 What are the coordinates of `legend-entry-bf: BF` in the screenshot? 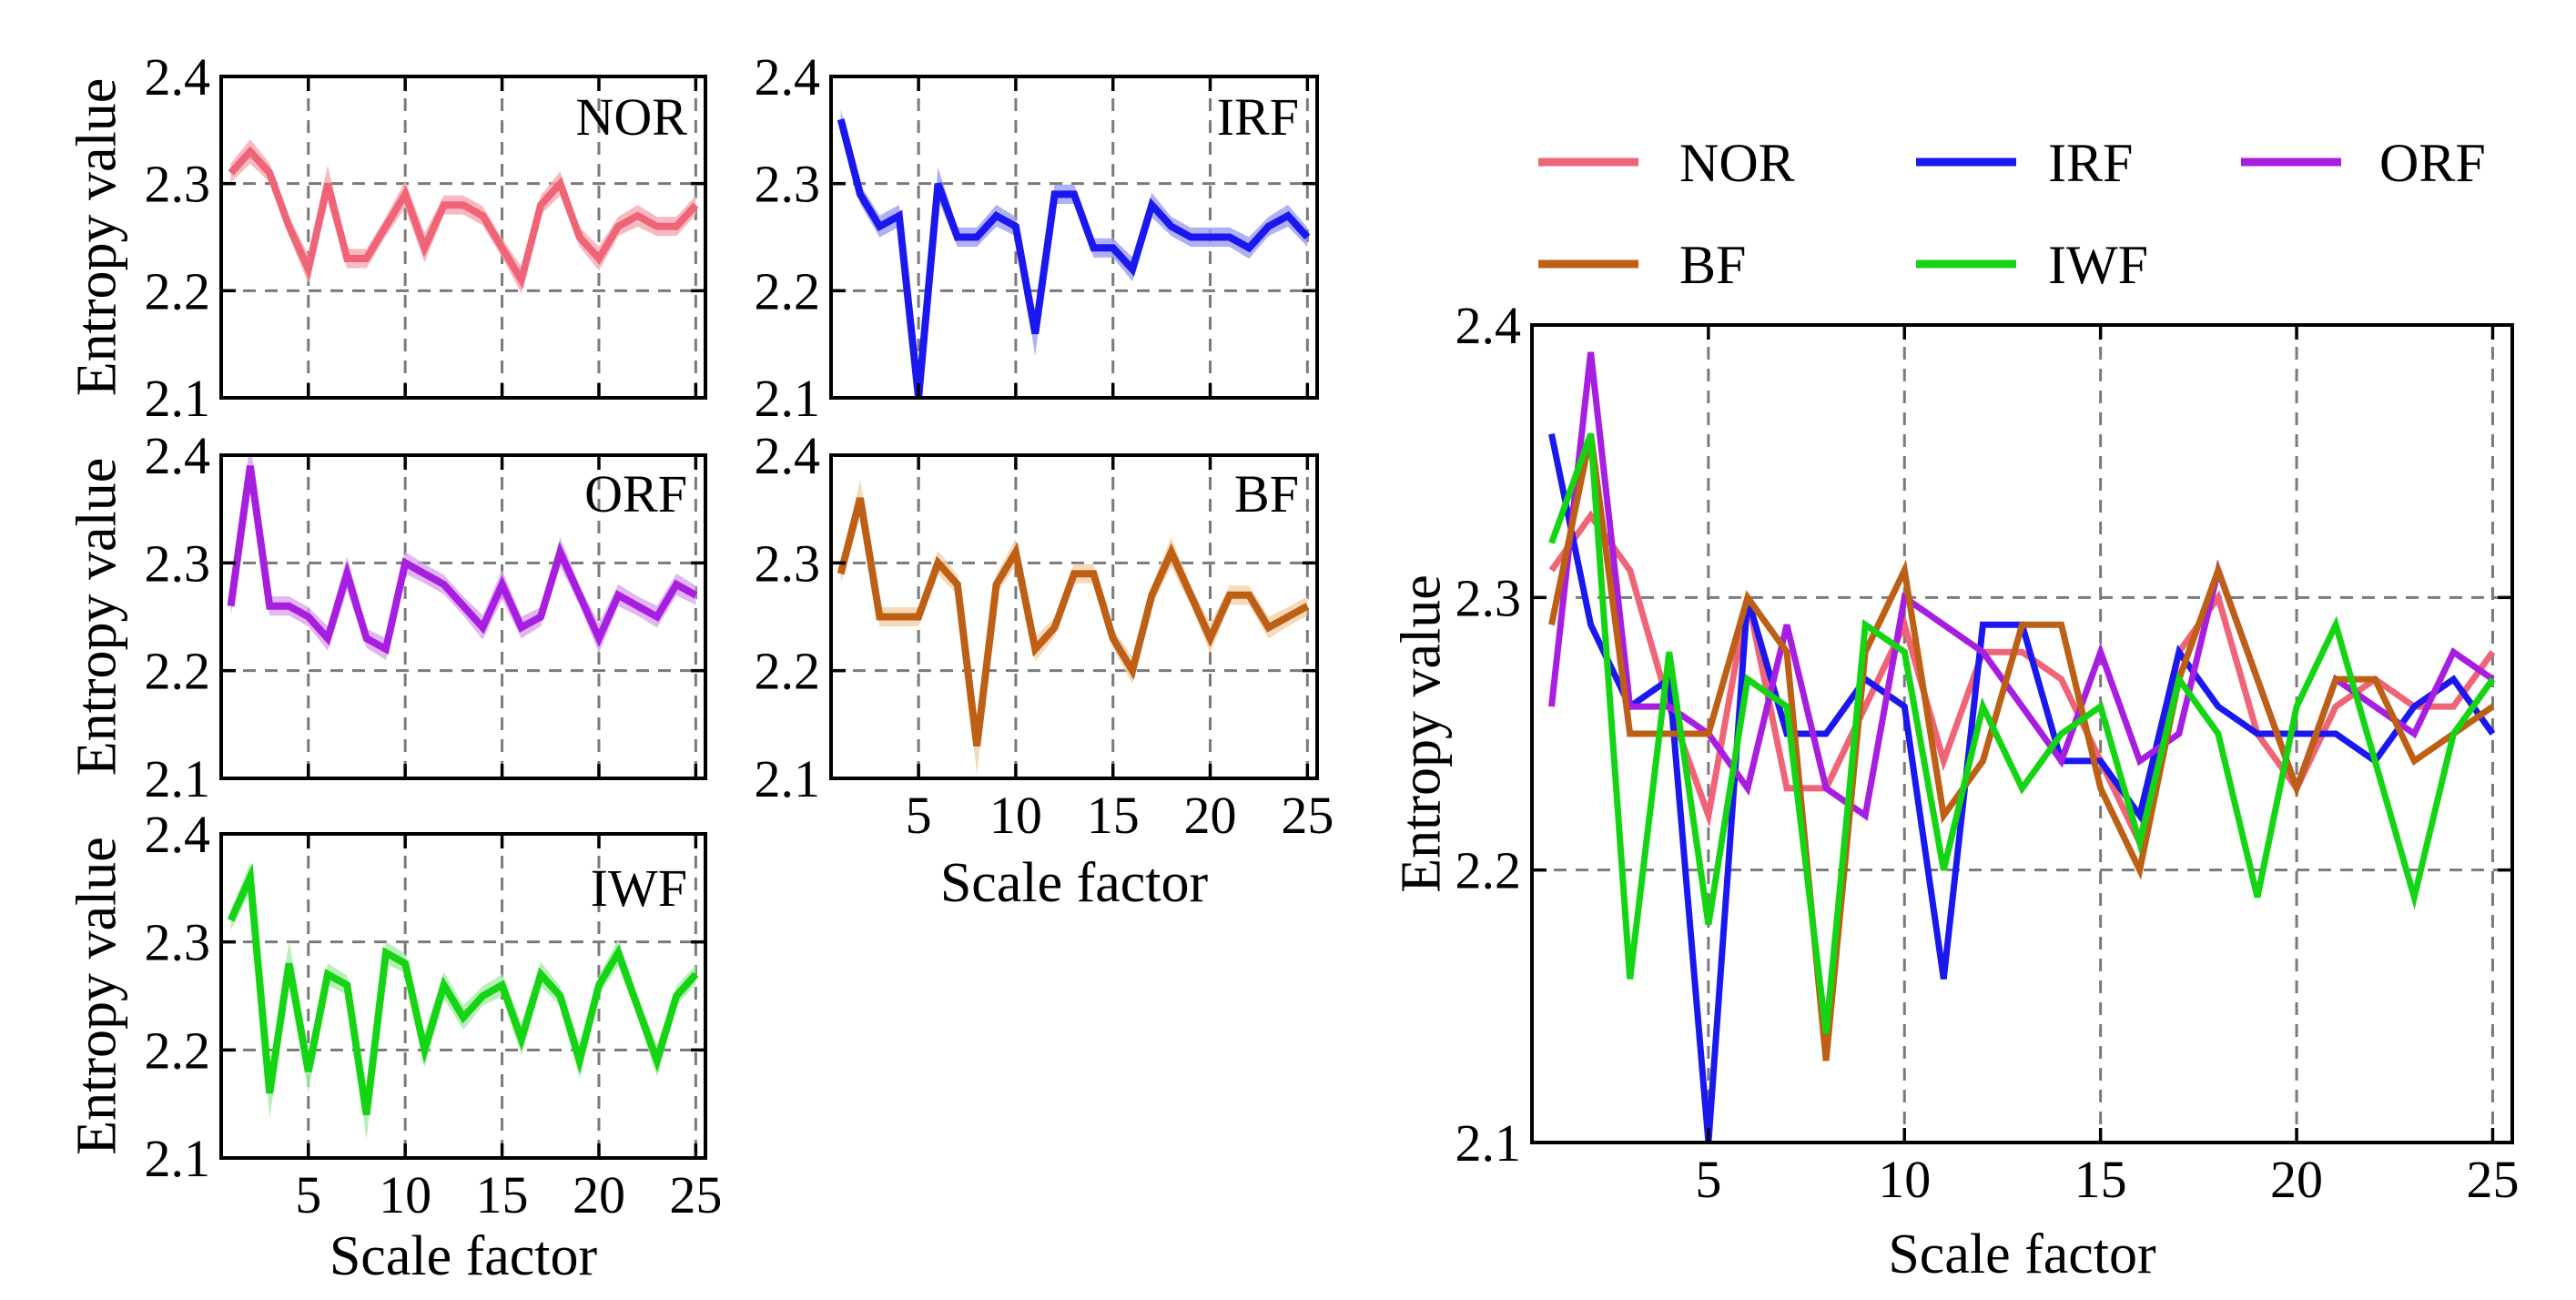 It's located at (1642, 265).